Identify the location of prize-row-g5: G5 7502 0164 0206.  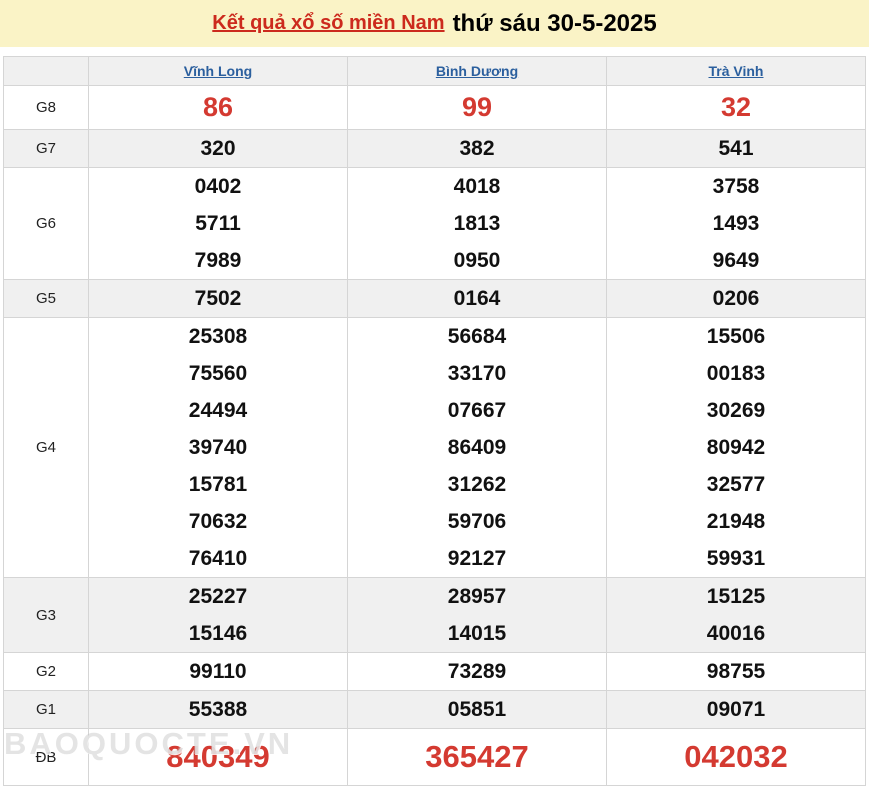
(434, 298).